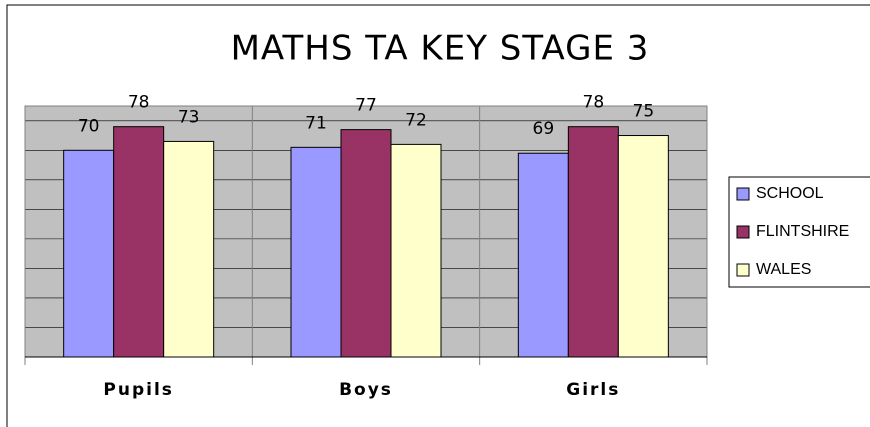 The width and height of the screenshot is (870, 427). Describe the element at coordinates (189, 117) in the screenshot. I see `data-label: 73` at that location.